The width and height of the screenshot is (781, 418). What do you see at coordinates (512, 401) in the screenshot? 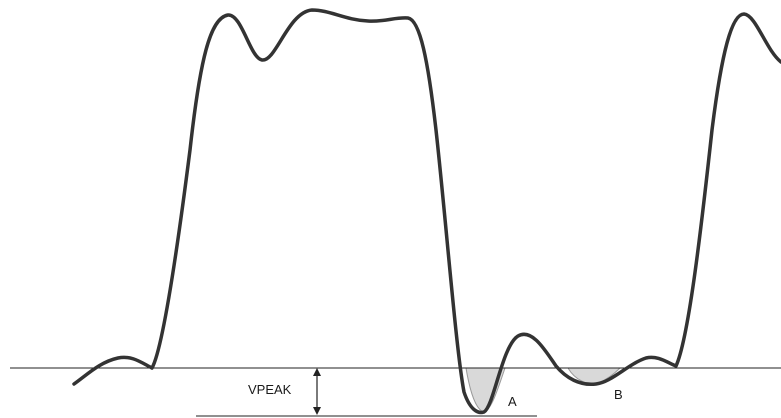
I see `region-a-label: A` at bounding box center [512, 401].